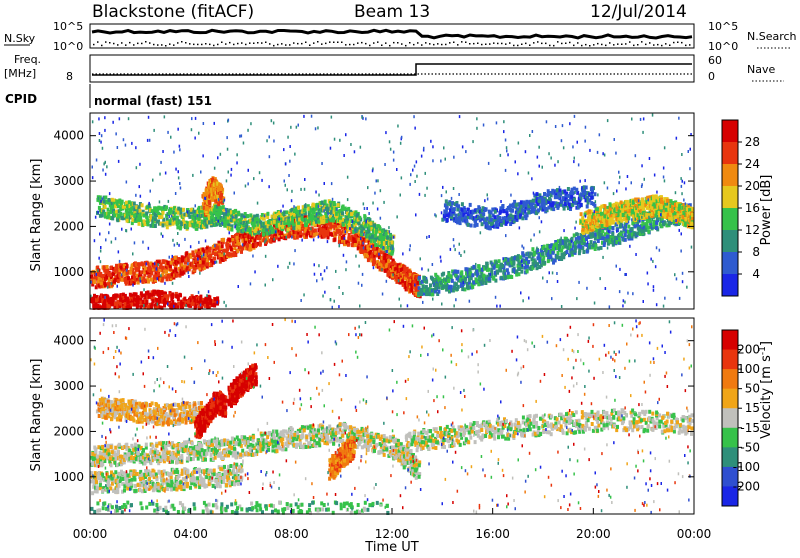 The height and width of the screenshot is (558, 800). What do you see at coordinates (69, 76) in the screenshot?
I see `freq-tick: 8` at bounding box center [69, 76].